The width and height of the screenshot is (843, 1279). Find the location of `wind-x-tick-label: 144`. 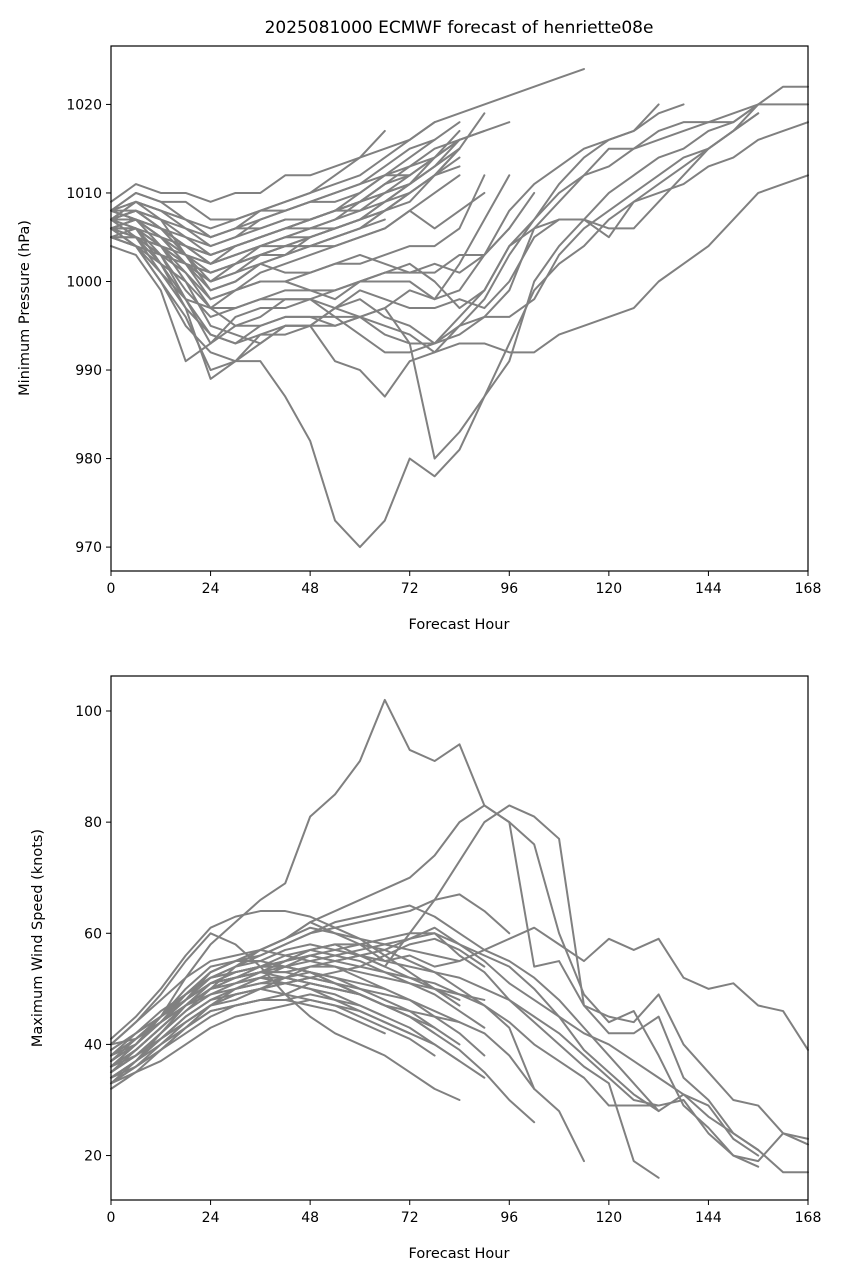

wind-x-tick-label: 144 is located at coordinates (708, 1218).